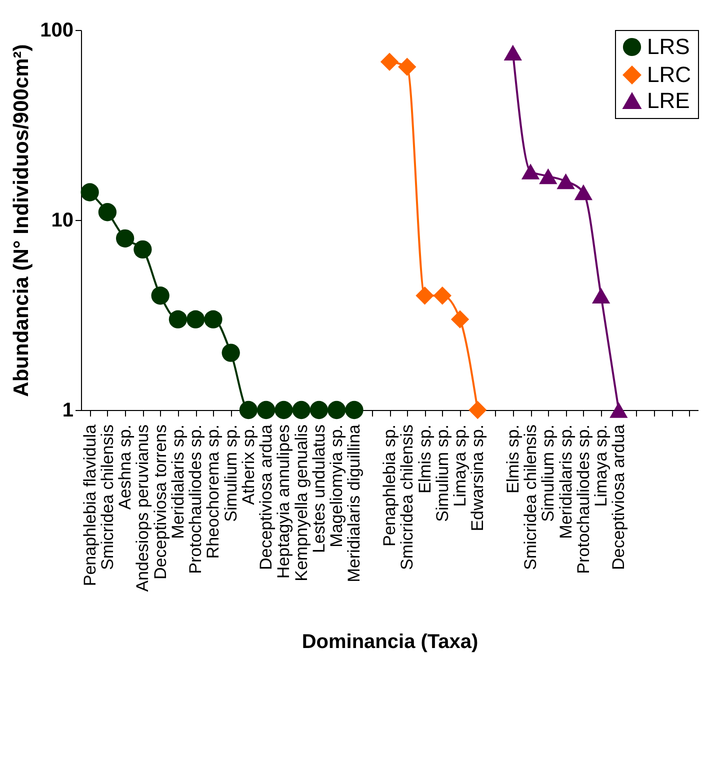  What do you see at coordinates (90, 505) in the screenshot?
I see `x-tick-label: Penaphlebia flavidula` at bounding box center [90, 505].